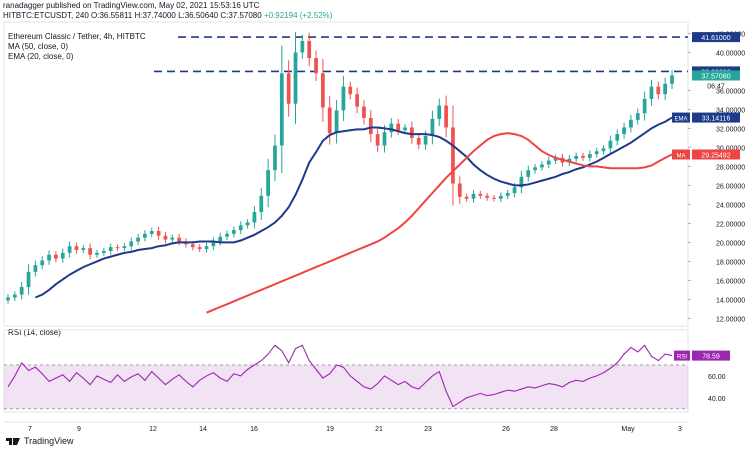 The image size is (750, 449). What do you see at coordinates (428, 429) in the screenshot?
I see `time-tick-label: 23` at bounding box center [428, 429].